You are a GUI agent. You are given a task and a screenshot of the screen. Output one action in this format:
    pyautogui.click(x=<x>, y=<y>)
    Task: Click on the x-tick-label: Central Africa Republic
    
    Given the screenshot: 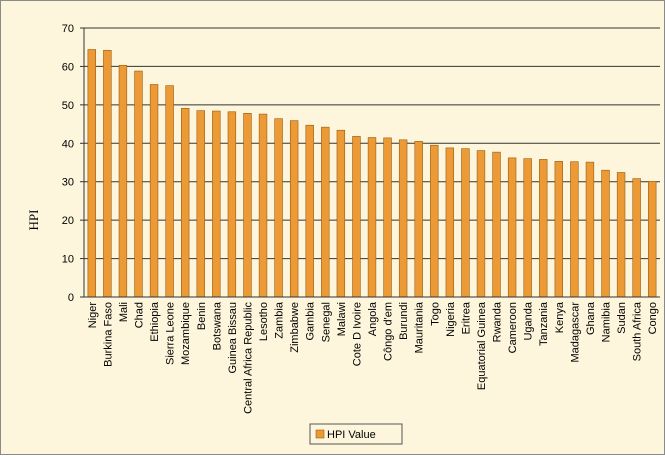 What is the action you would take?
    pyautogui.click(x=248, y=358)
    